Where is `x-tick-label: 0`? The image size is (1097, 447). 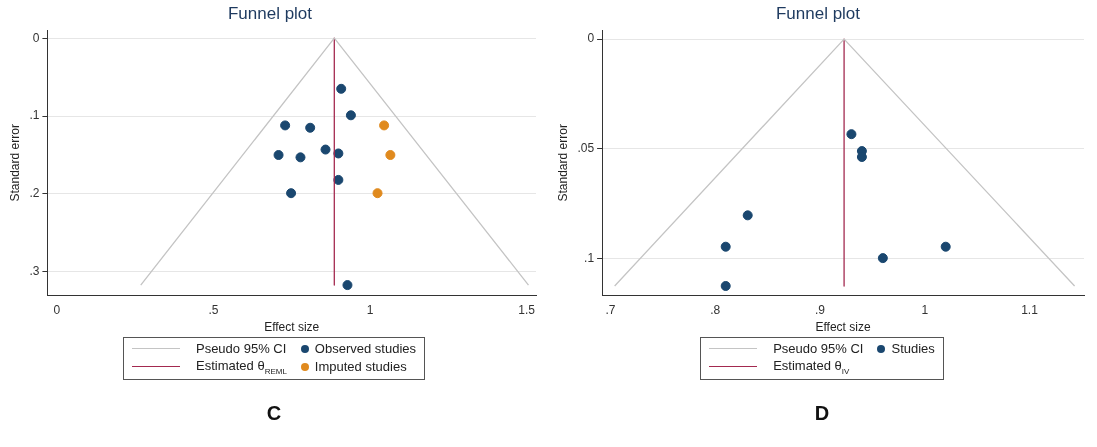 x-tick-label: 0 is located at coordinates (57, 309).